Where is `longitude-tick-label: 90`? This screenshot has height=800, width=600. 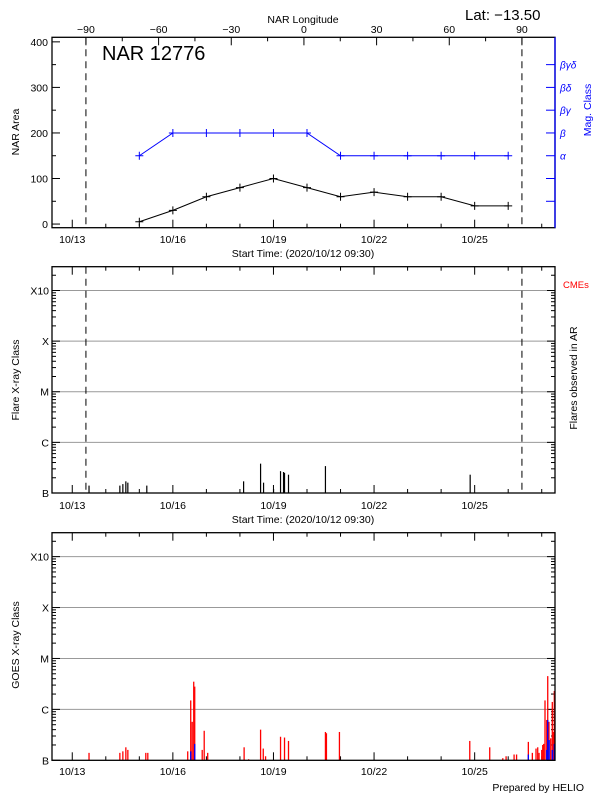 longitude-tick-label: 90 is located at coordinates (522, 30).